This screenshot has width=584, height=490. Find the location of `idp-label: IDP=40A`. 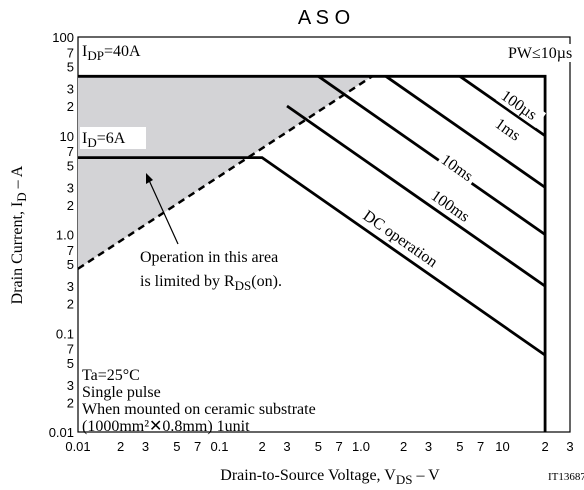

idp-label: IDP=40A is located at coordinates (111, 53).